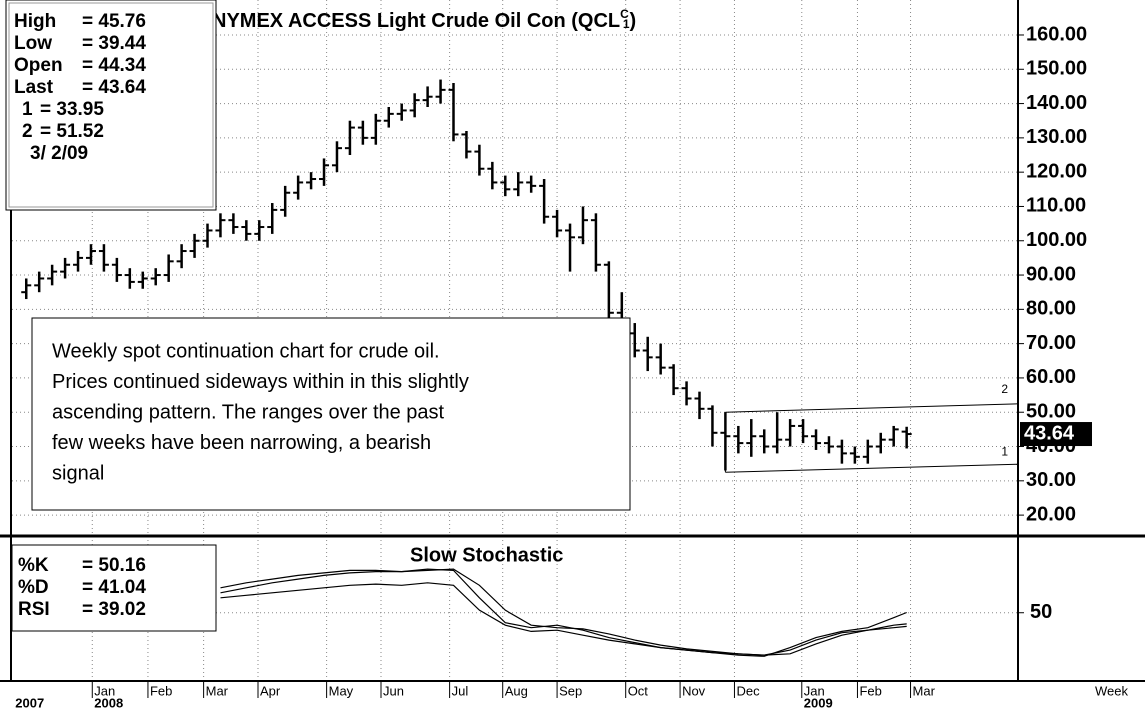  What do you see at coordinates (34, 609) in the screenshot?
I see `legend-label: RSI` at bounding box center [34, 609].